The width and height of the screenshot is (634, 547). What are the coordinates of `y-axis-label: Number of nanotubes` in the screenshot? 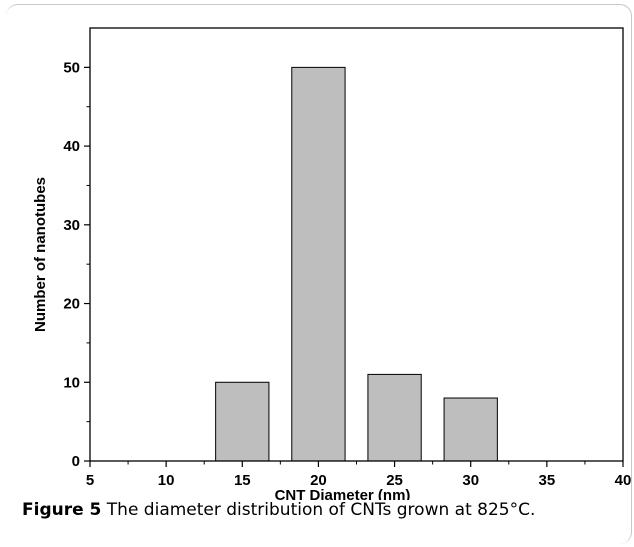 It's located at (40, 254).